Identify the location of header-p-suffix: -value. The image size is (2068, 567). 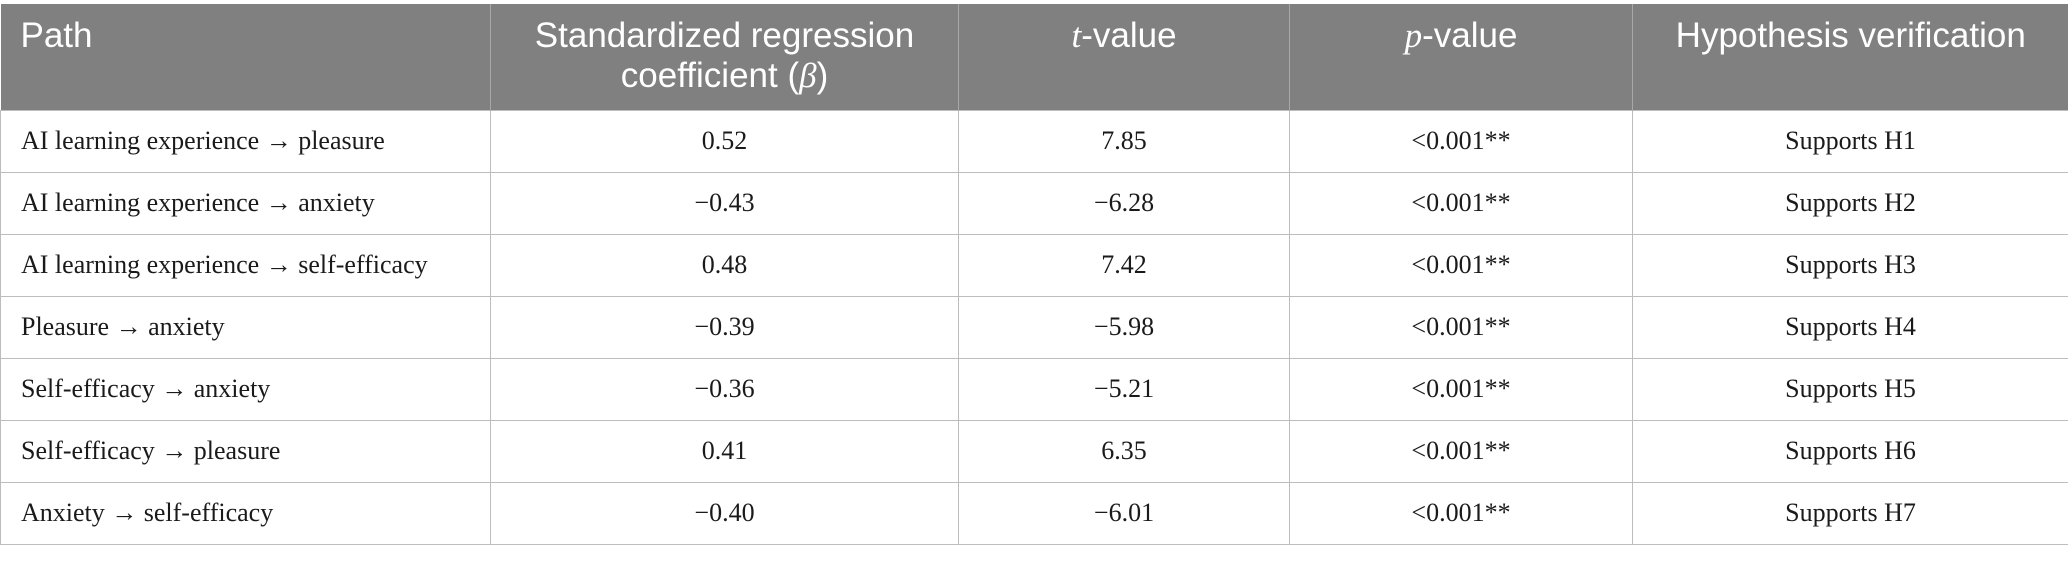
(1470, 35).